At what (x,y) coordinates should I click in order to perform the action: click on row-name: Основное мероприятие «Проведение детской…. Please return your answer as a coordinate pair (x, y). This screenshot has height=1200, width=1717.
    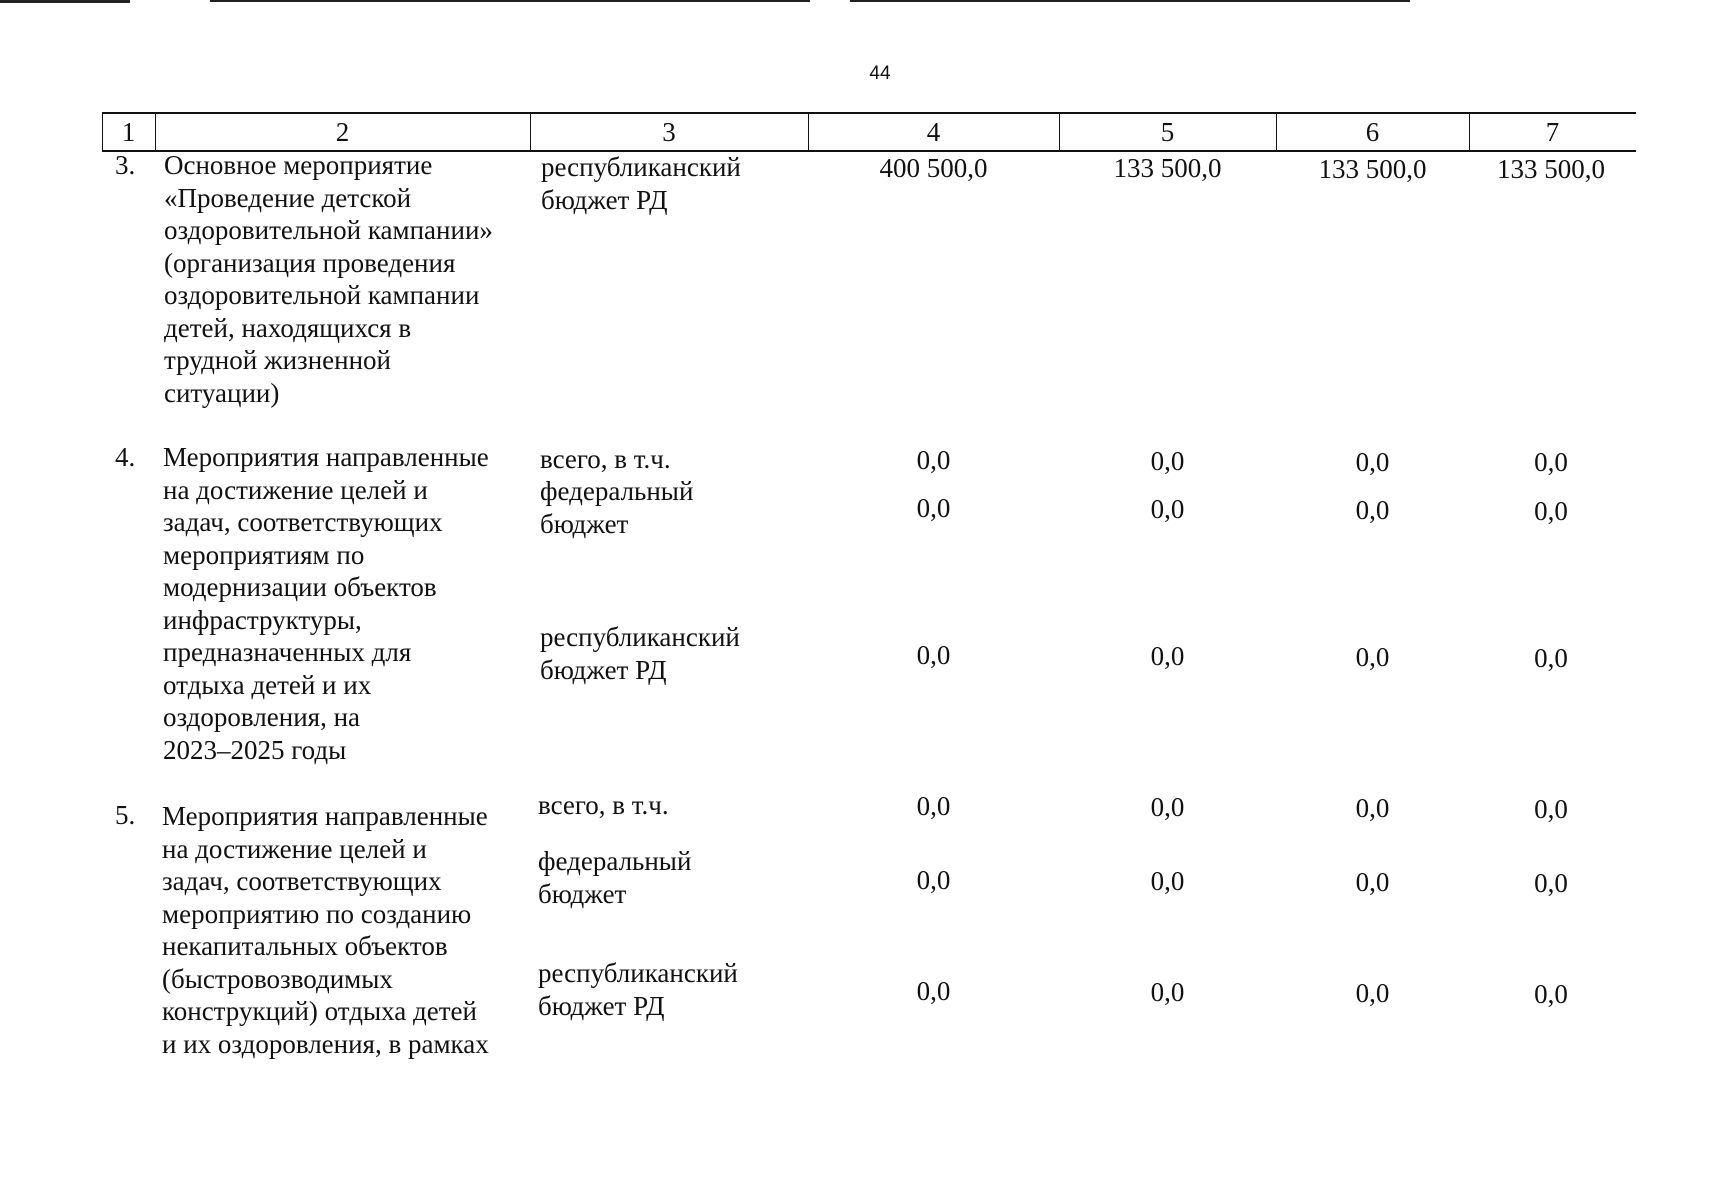
    Looking at the image, I should click on (328, 279).